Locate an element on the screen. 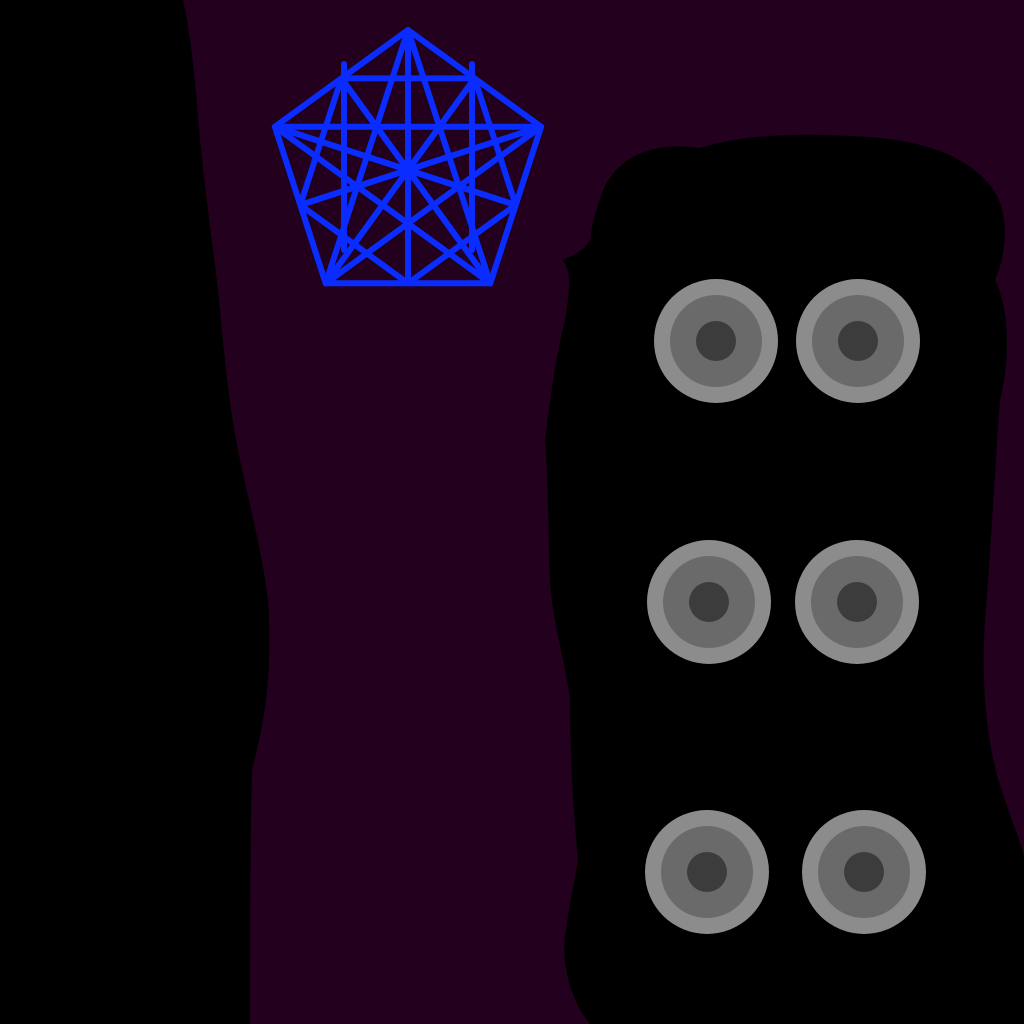 The image size is (1024, 1024). knob-2-icon is located at coordinates (858, 341).